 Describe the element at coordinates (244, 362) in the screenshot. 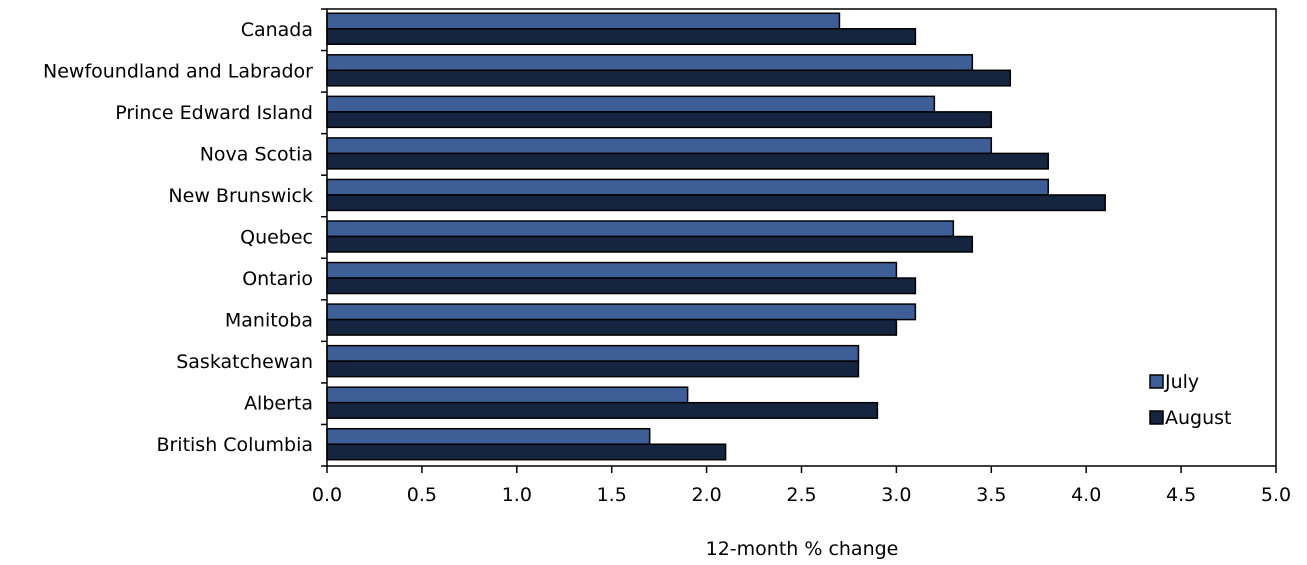

I see `category-label: Saskatchewan` at that location.